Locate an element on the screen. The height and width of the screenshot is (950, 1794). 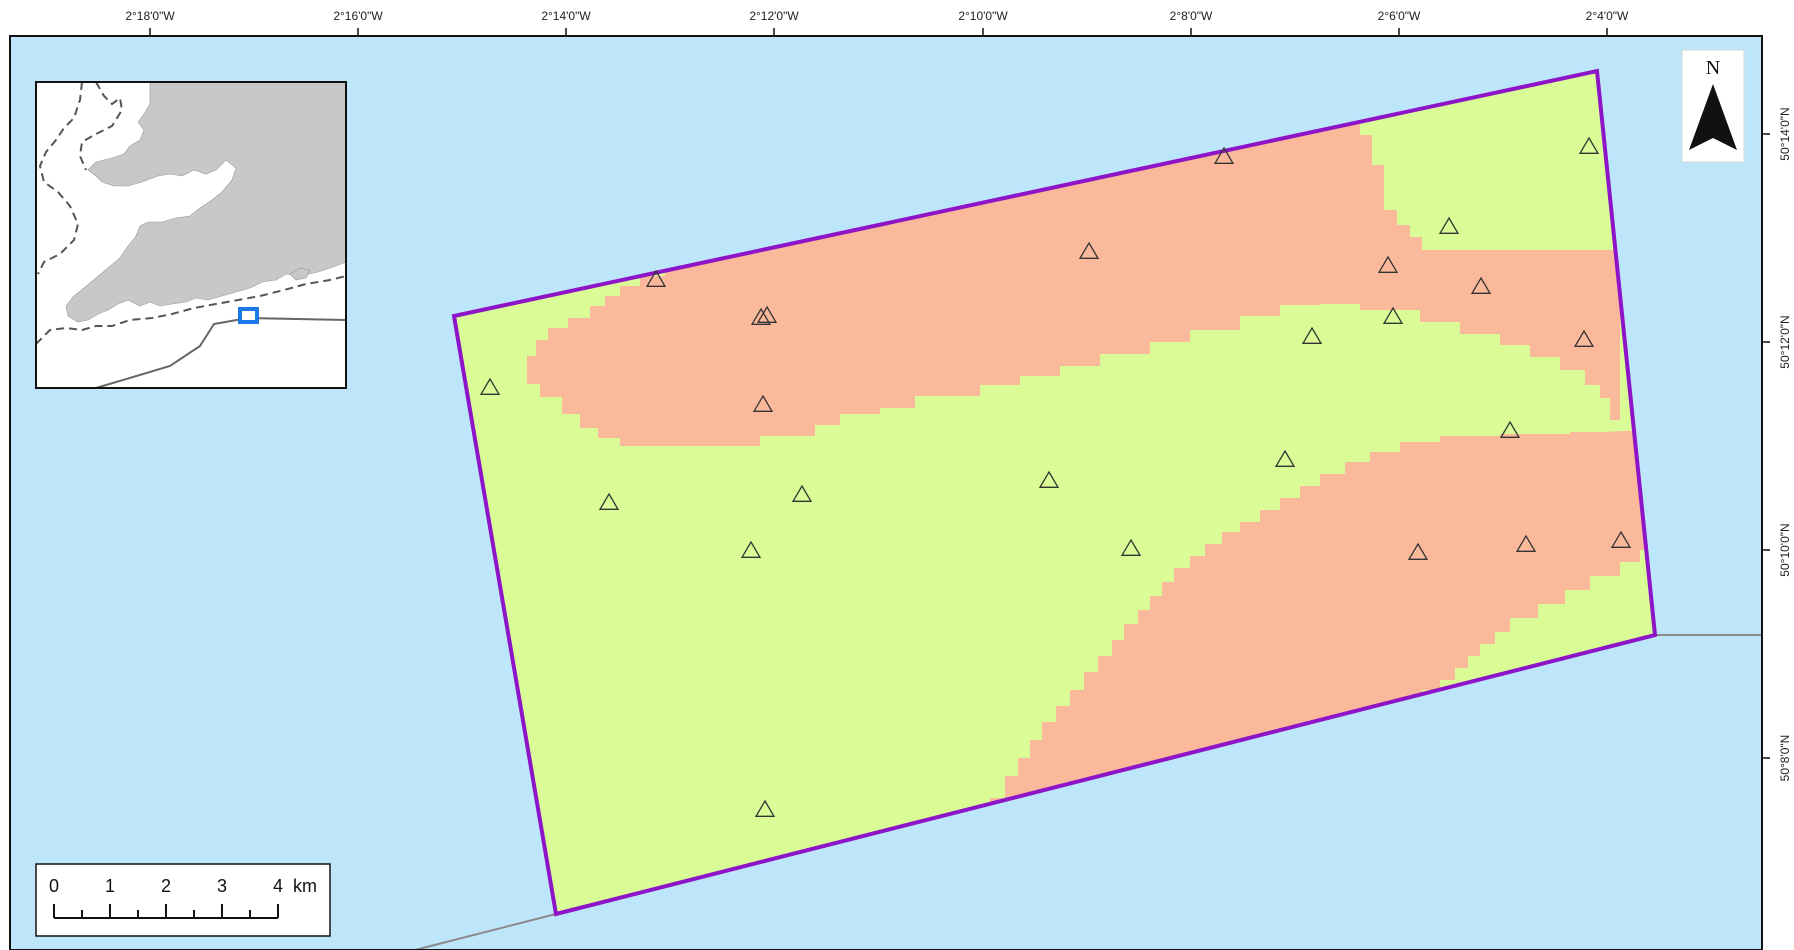
inset-dashed-boundary is located at coordinates (60, 178).